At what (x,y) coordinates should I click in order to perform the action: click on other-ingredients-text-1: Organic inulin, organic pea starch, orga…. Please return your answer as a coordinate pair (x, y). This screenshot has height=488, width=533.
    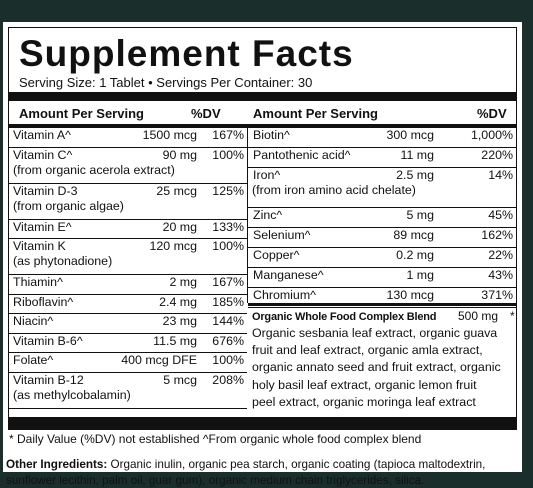
    Looking at the image, I should click on (296, 464).